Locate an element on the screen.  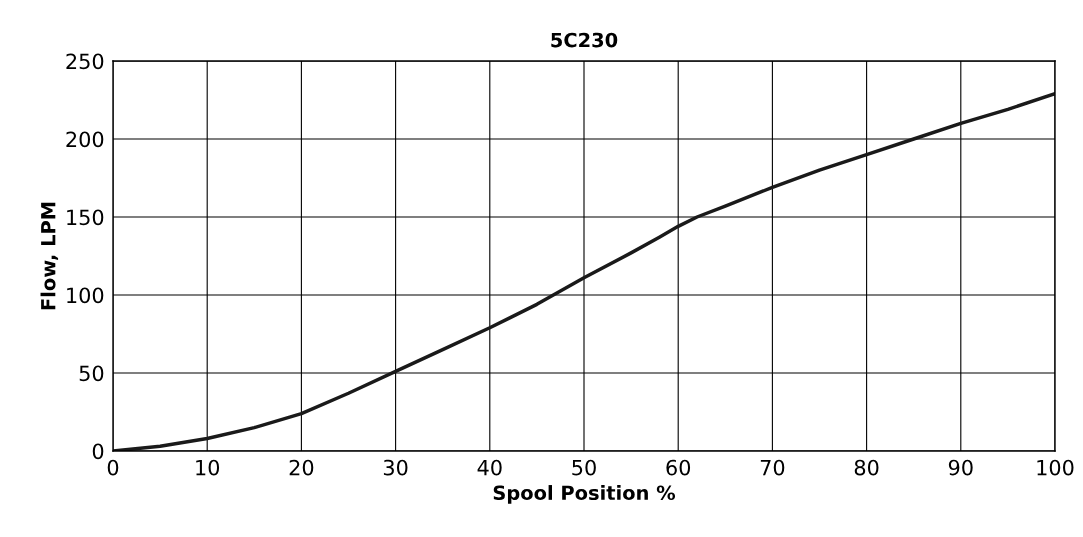
y-tick-label: 150 is located at coordinates (85, 217).